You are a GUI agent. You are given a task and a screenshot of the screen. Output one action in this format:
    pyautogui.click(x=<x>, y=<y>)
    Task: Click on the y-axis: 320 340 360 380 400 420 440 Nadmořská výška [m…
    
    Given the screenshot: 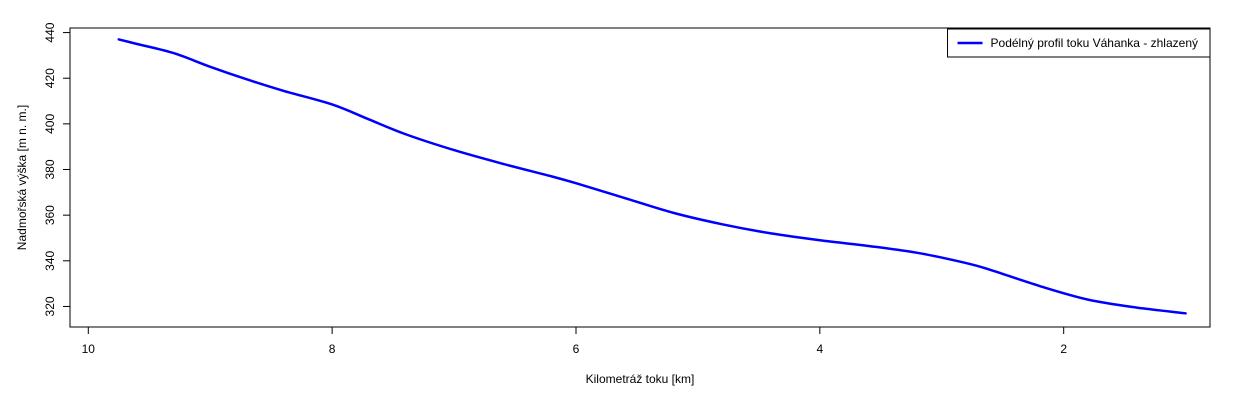 What is the action you would take?
    pyautogui.click(x=43, y=169)
    